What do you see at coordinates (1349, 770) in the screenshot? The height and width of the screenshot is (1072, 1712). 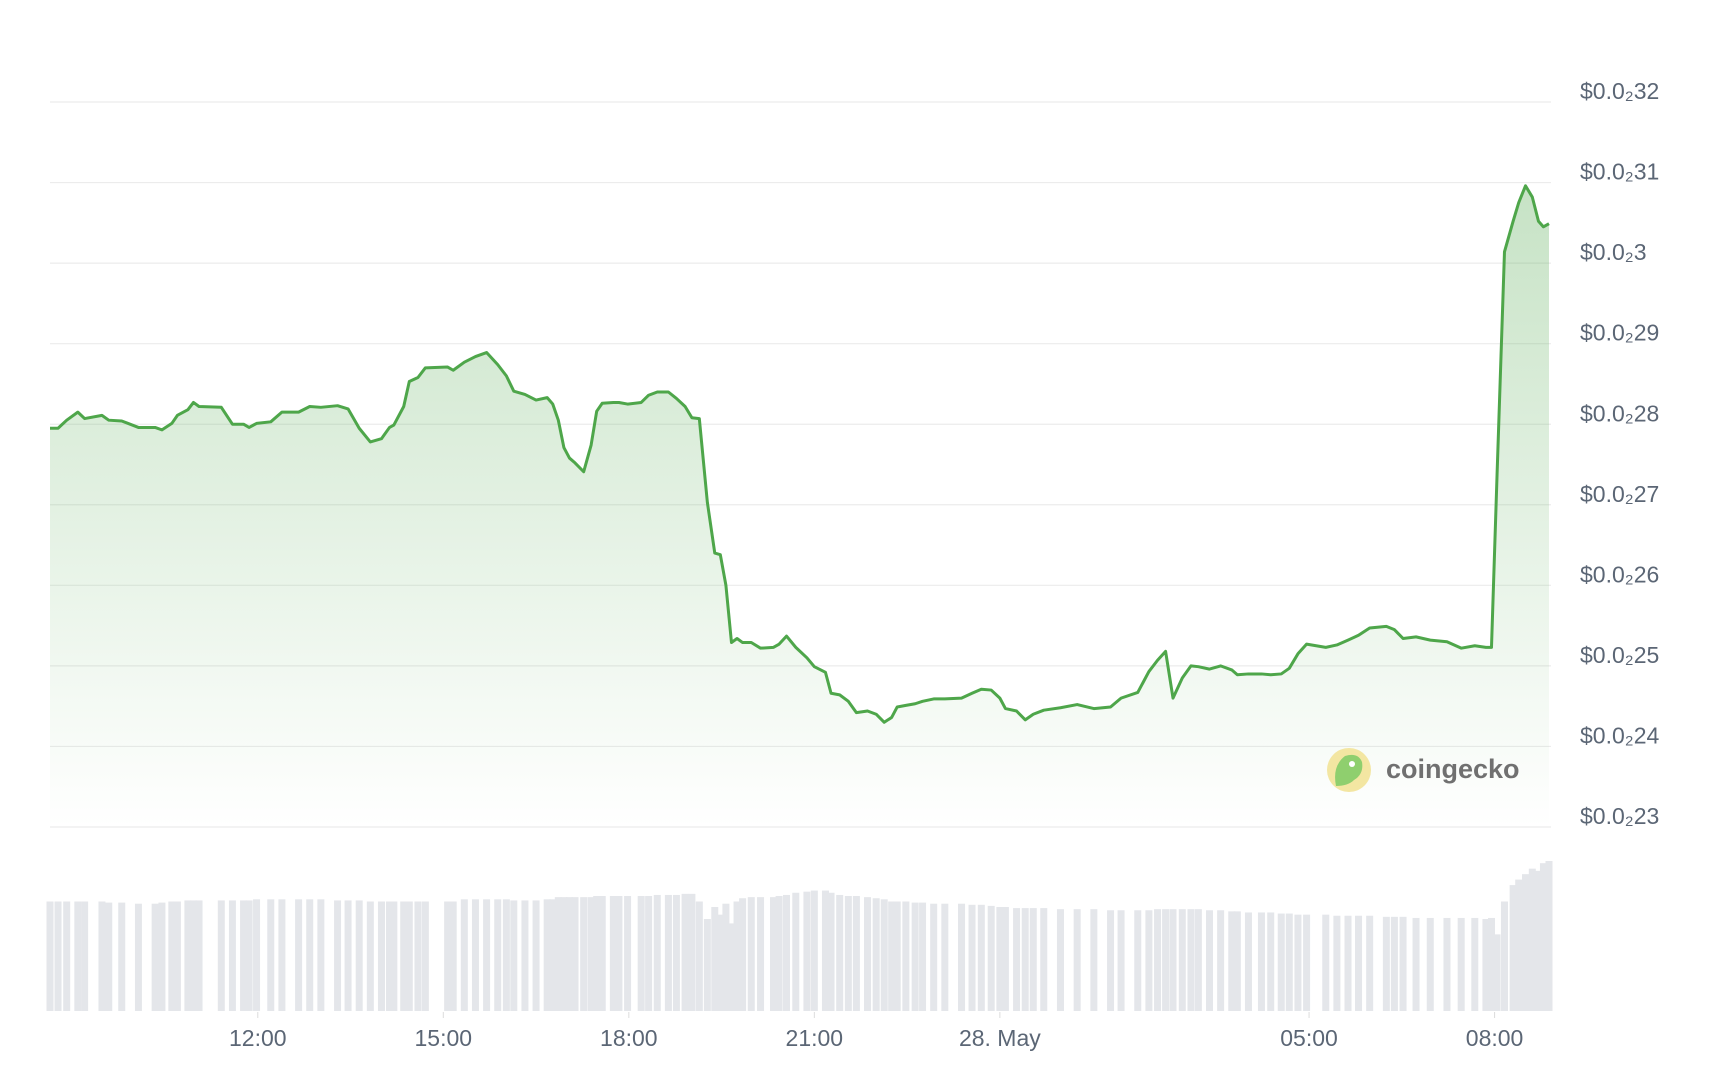 I see `logo-shape` at bounding box center [1349, 770].